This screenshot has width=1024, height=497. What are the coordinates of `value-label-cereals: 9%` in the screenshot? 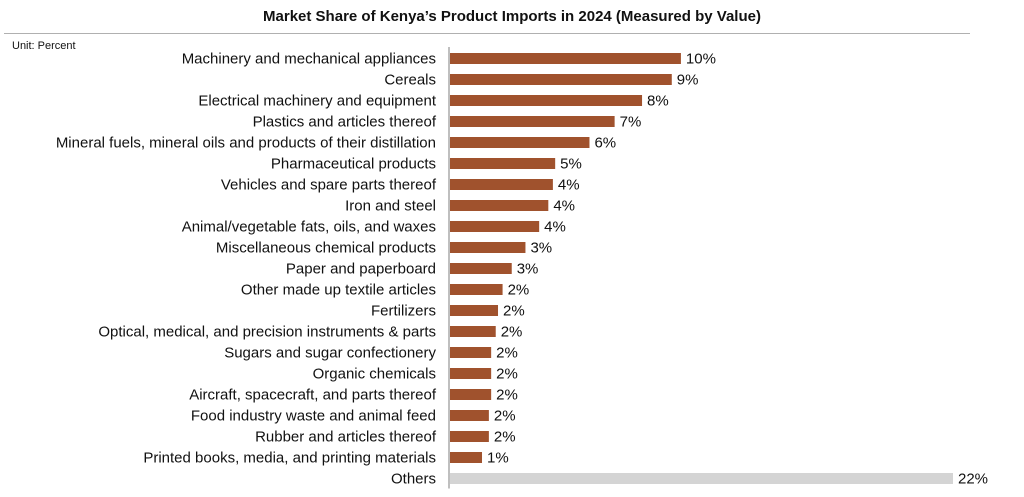 It's located at (688, 80).